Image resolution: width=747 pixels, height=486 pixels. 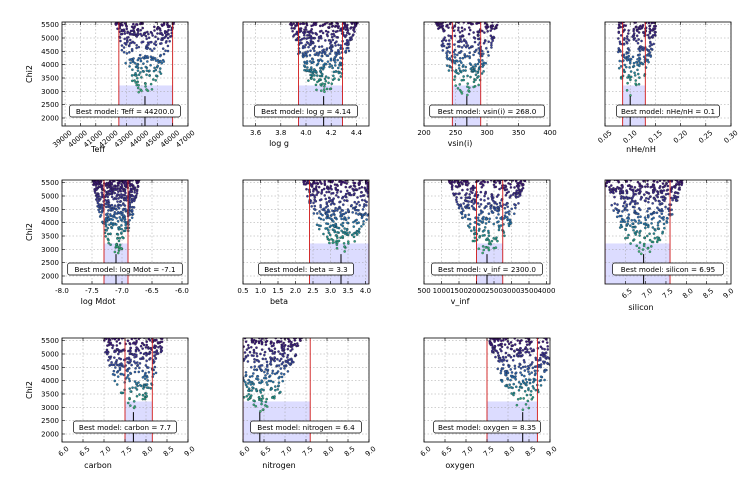 I want to click on x-tick-label: 350, so click(x=518, y=133).